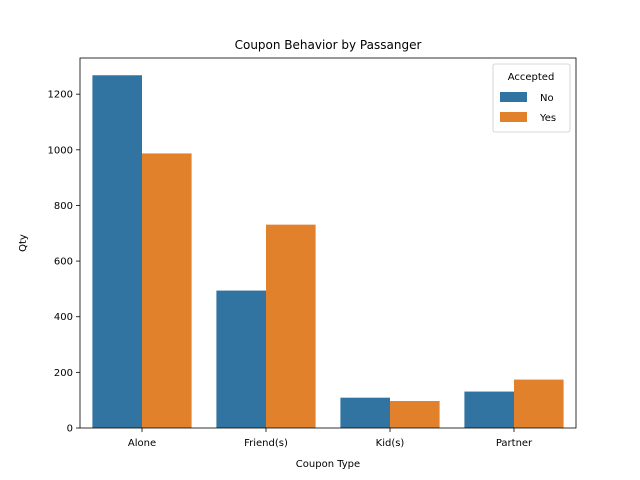  Describe the element at coordinates (547, 118) in the screenshot. I see `legend-label-yes: Yes` at that location.